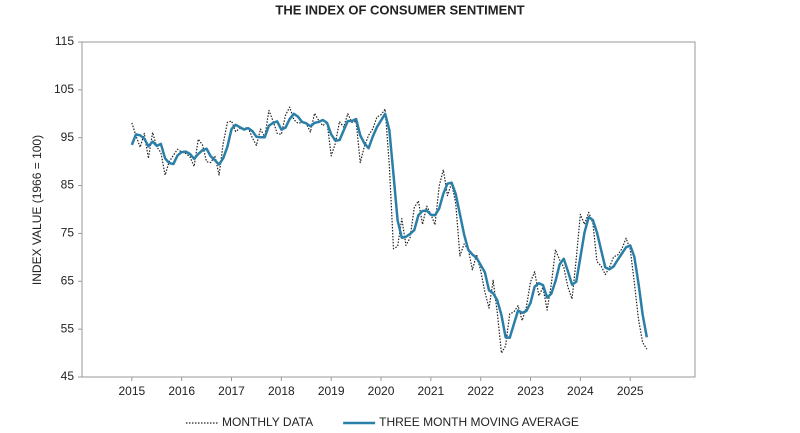 The image size is (800, 433). What do you see at coordinates (37, 210) in the screenshot?
I see `y-axis-label: INDEX VALUE (1966 = 100)` at bounding box center [37, 210].